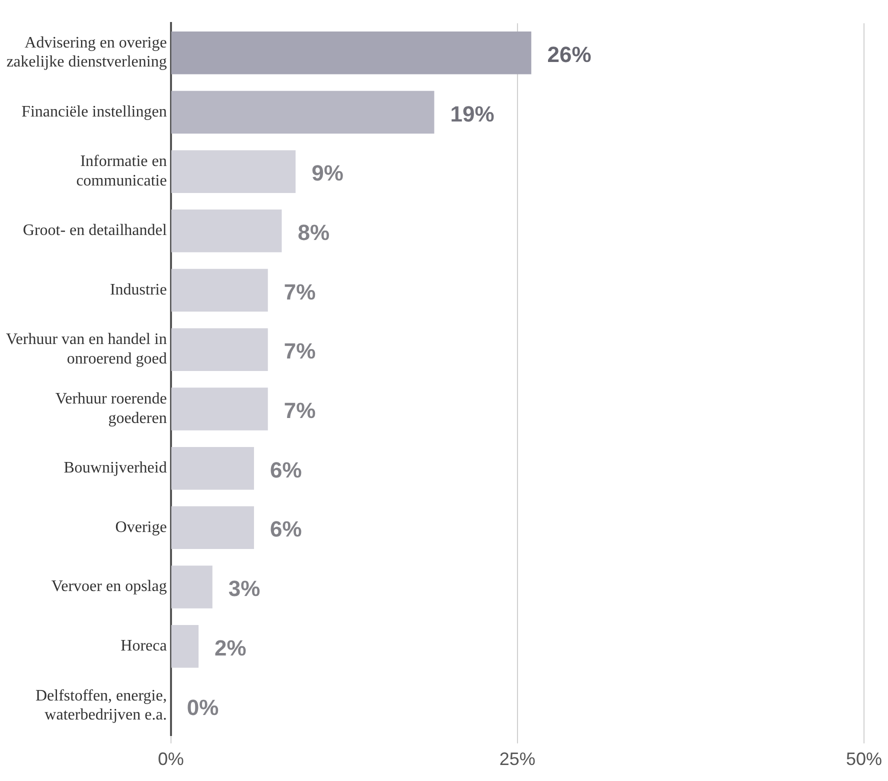  What do you see at coordinates (95, 231) in the screenshot?
I see `y-tick-label: Groot- en detailhandel` at bounding box center [95, 231].